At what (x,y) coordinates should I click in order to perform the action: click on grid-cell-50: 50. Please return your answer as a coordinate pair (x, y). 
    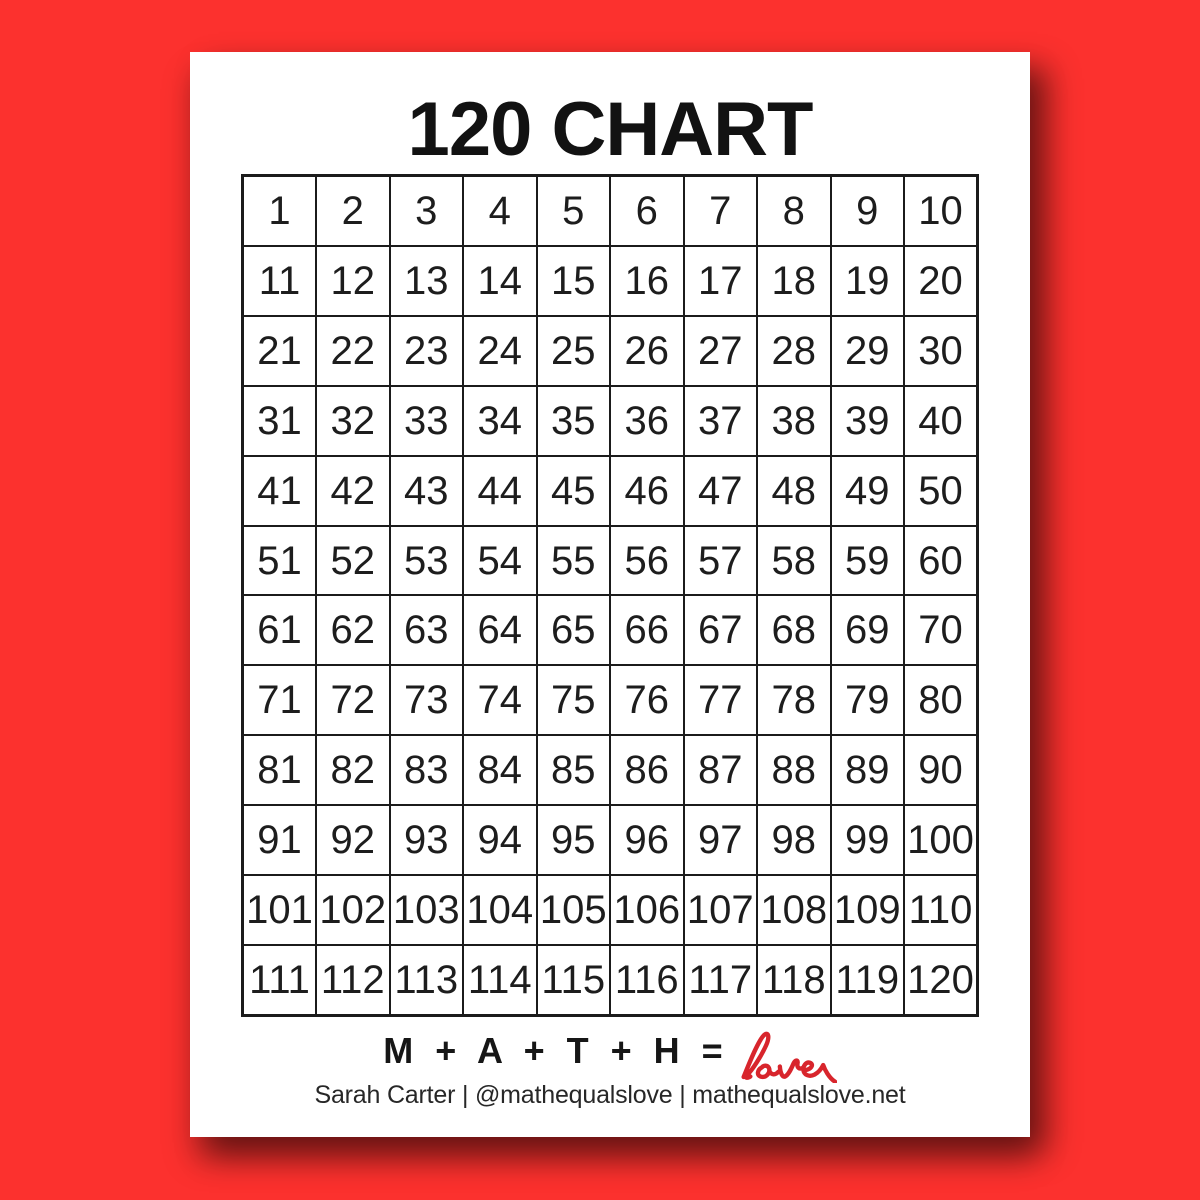
    Looking at the image, I should click on (941, 490).